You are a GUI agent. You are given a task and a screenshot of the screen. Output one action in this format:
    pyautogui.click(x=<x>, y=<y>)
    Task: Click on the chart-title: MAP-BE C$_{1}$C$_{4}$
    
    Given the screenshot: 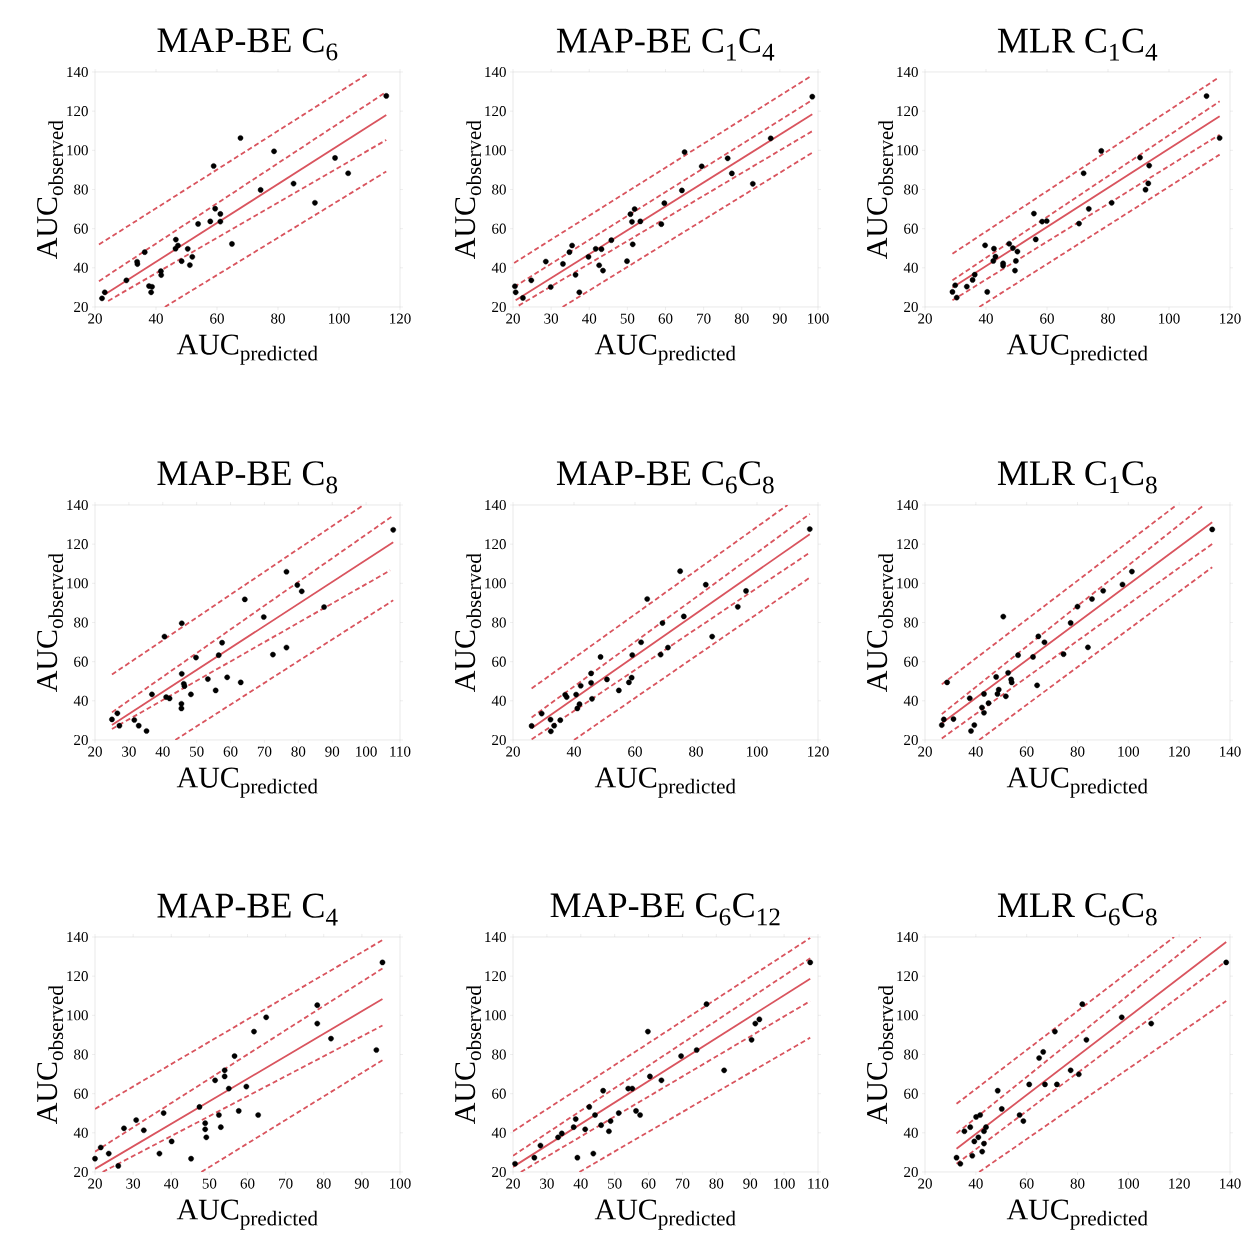 What is the action you would take?
    pyautogui.click(x=665, y=44)
    